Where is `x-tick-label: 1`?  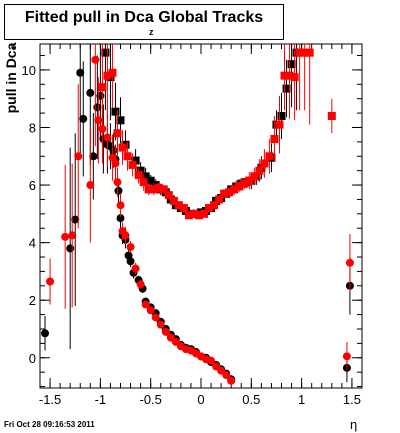
x-tick-label: 1 is located at coordinates (301, 399).